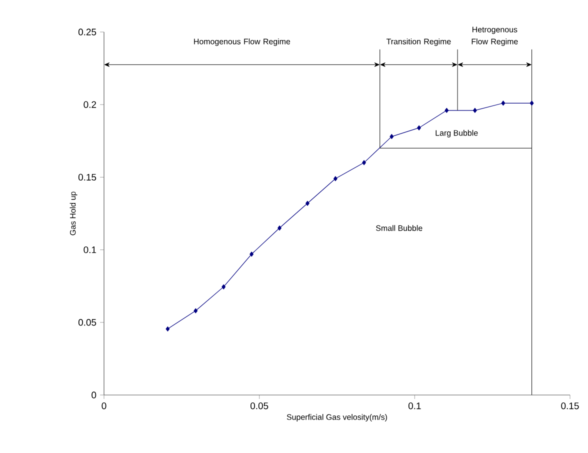 The height and width of the screenshot is (453, 588). What do you see at coordinates (414, 406) in the screenshot?
I see `x-tick-label: 0.1` at bounding box center [414, 406].